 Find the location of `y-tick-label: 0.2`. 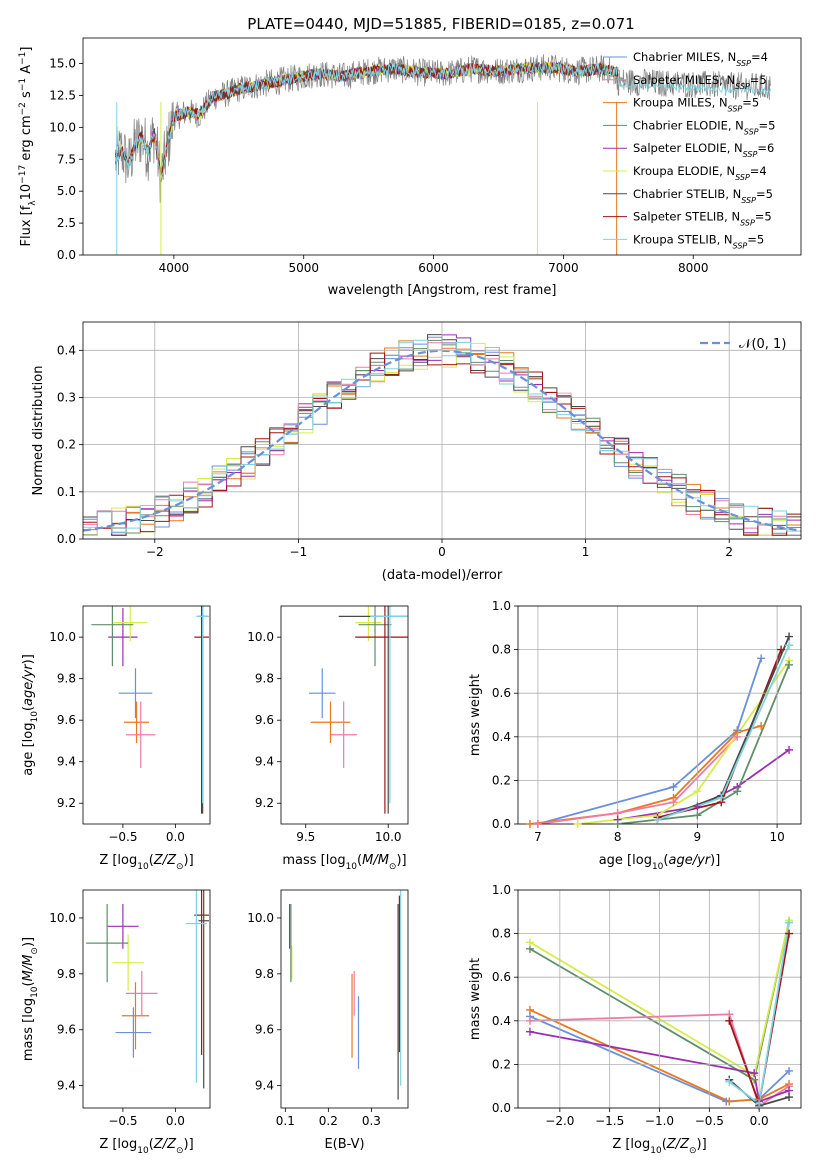

y-tick-label: 0.2 is located at coordinates (501, 1064).